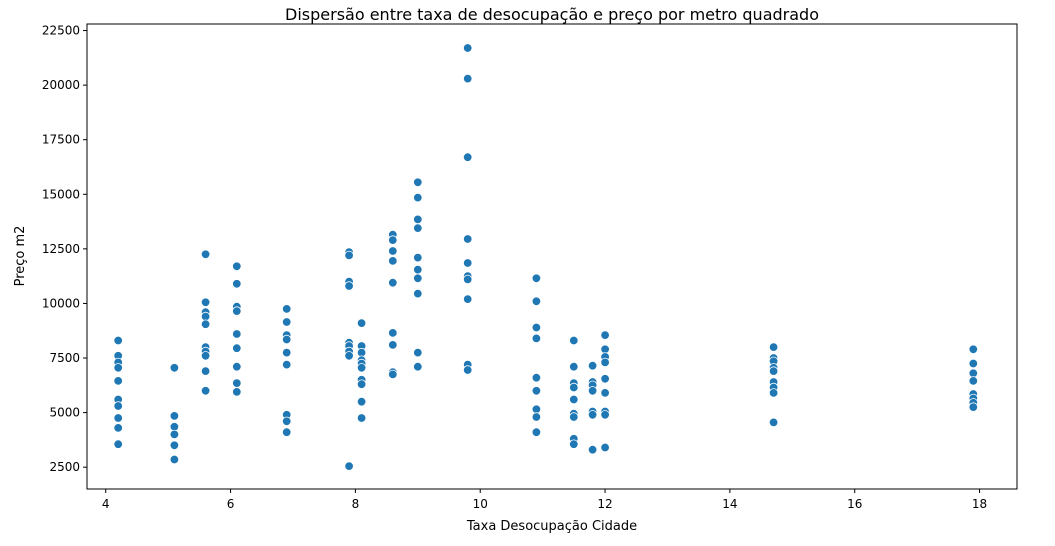 Image resolution: width=1055 pixels, height=546 pixels. What do you see at coordinates (20, 256) in the screenshot?
I see `y-axis-label: Preço m2` at bounding box center [20, 256].